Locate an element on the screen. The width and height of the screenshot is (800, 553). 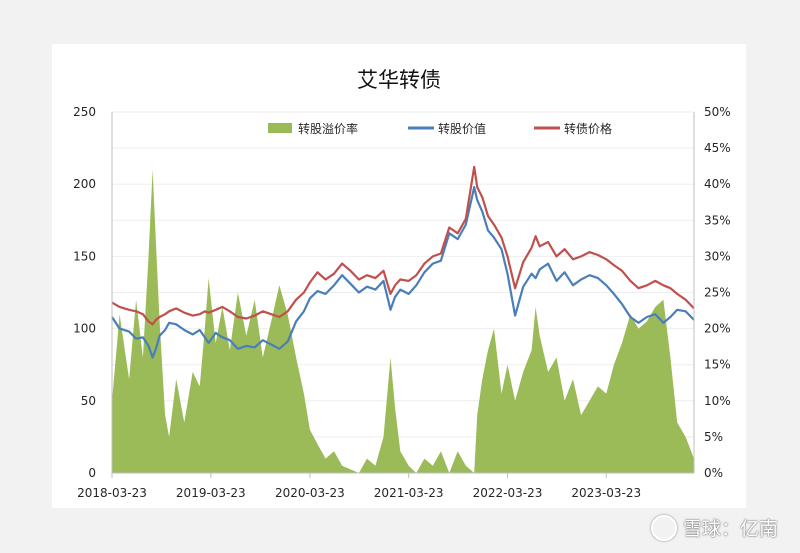
legend-swatch is located at coordinates (280, 128).